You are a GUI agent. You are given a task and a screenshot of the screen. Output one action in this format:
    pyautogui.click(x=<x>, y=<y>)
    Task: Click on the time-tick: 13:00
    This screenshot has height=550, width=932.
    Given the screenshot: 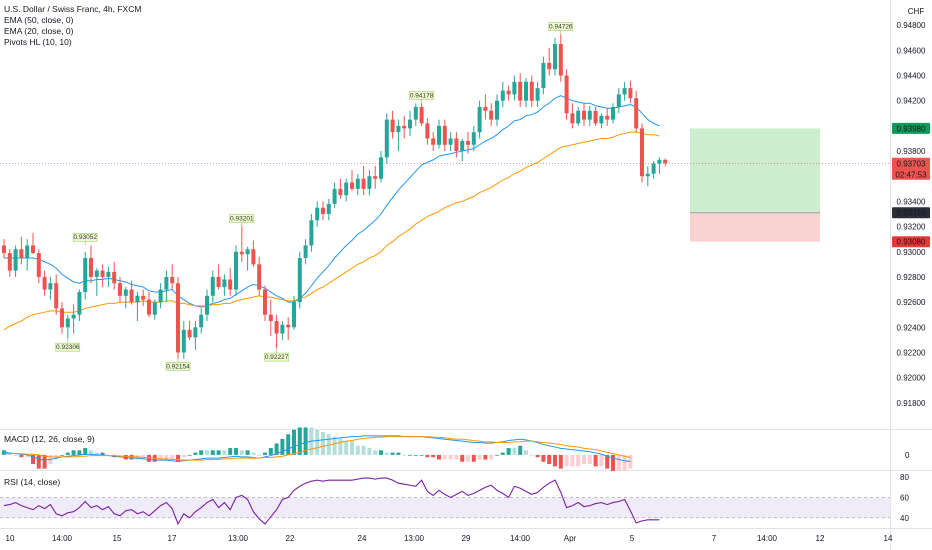 What is the action you would take?
    pyautogui.click(x=238, y=538)
    